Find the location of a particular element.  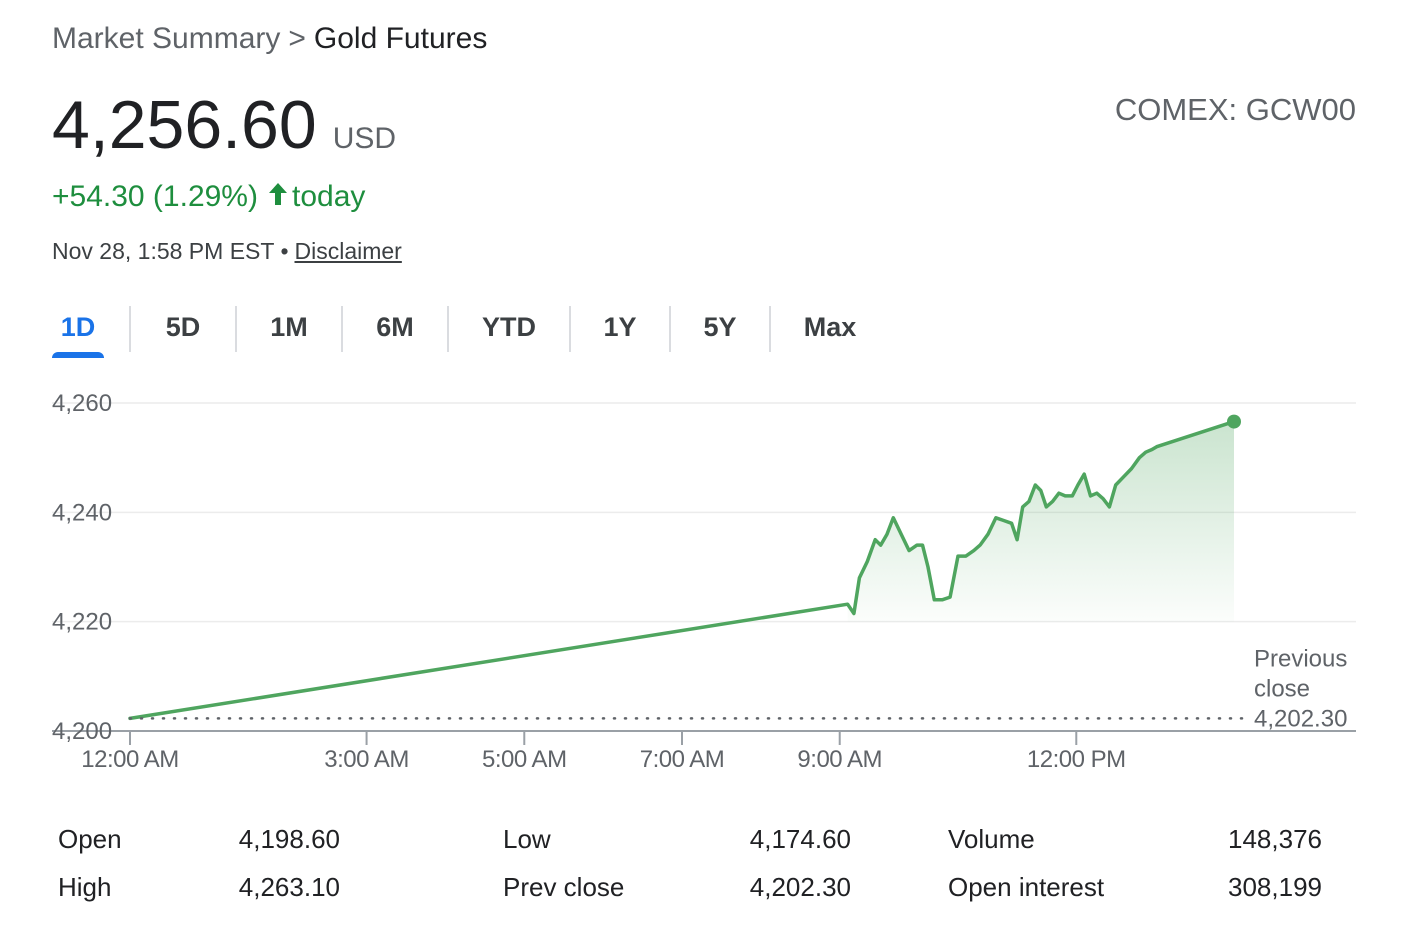

range-tabs: 1D 5D 1M 6M YTD 1Y 5Y Max is located at coordinates (470, 330).